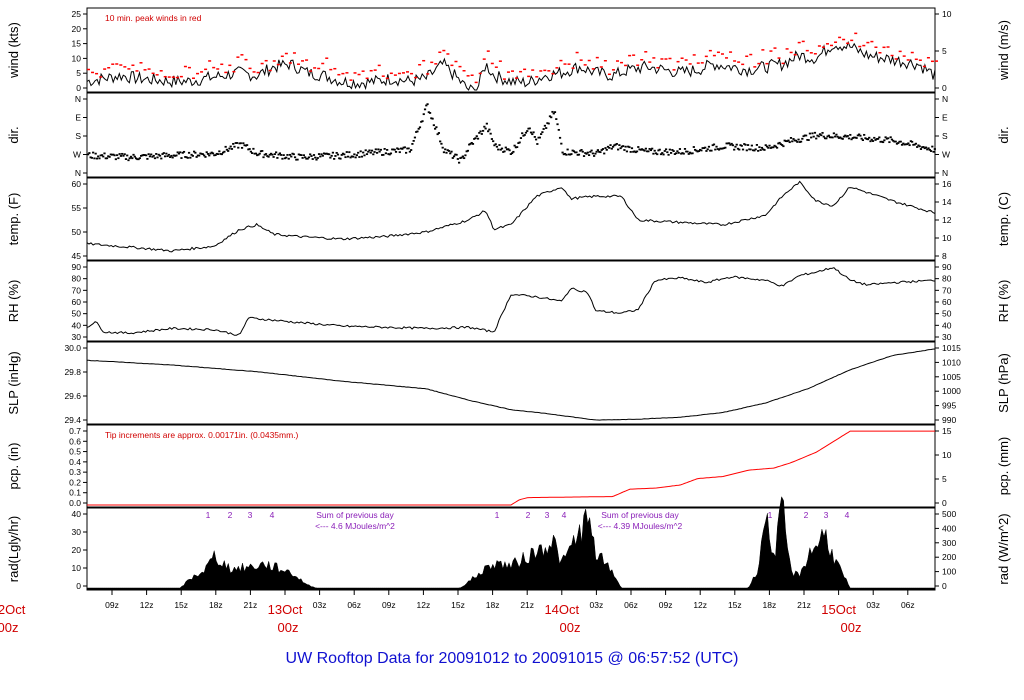  What do you see at coordinates (13, 134) in the screenshot?
I see `ylabel-left-dir: dir.` at bounding box center [13, 134].